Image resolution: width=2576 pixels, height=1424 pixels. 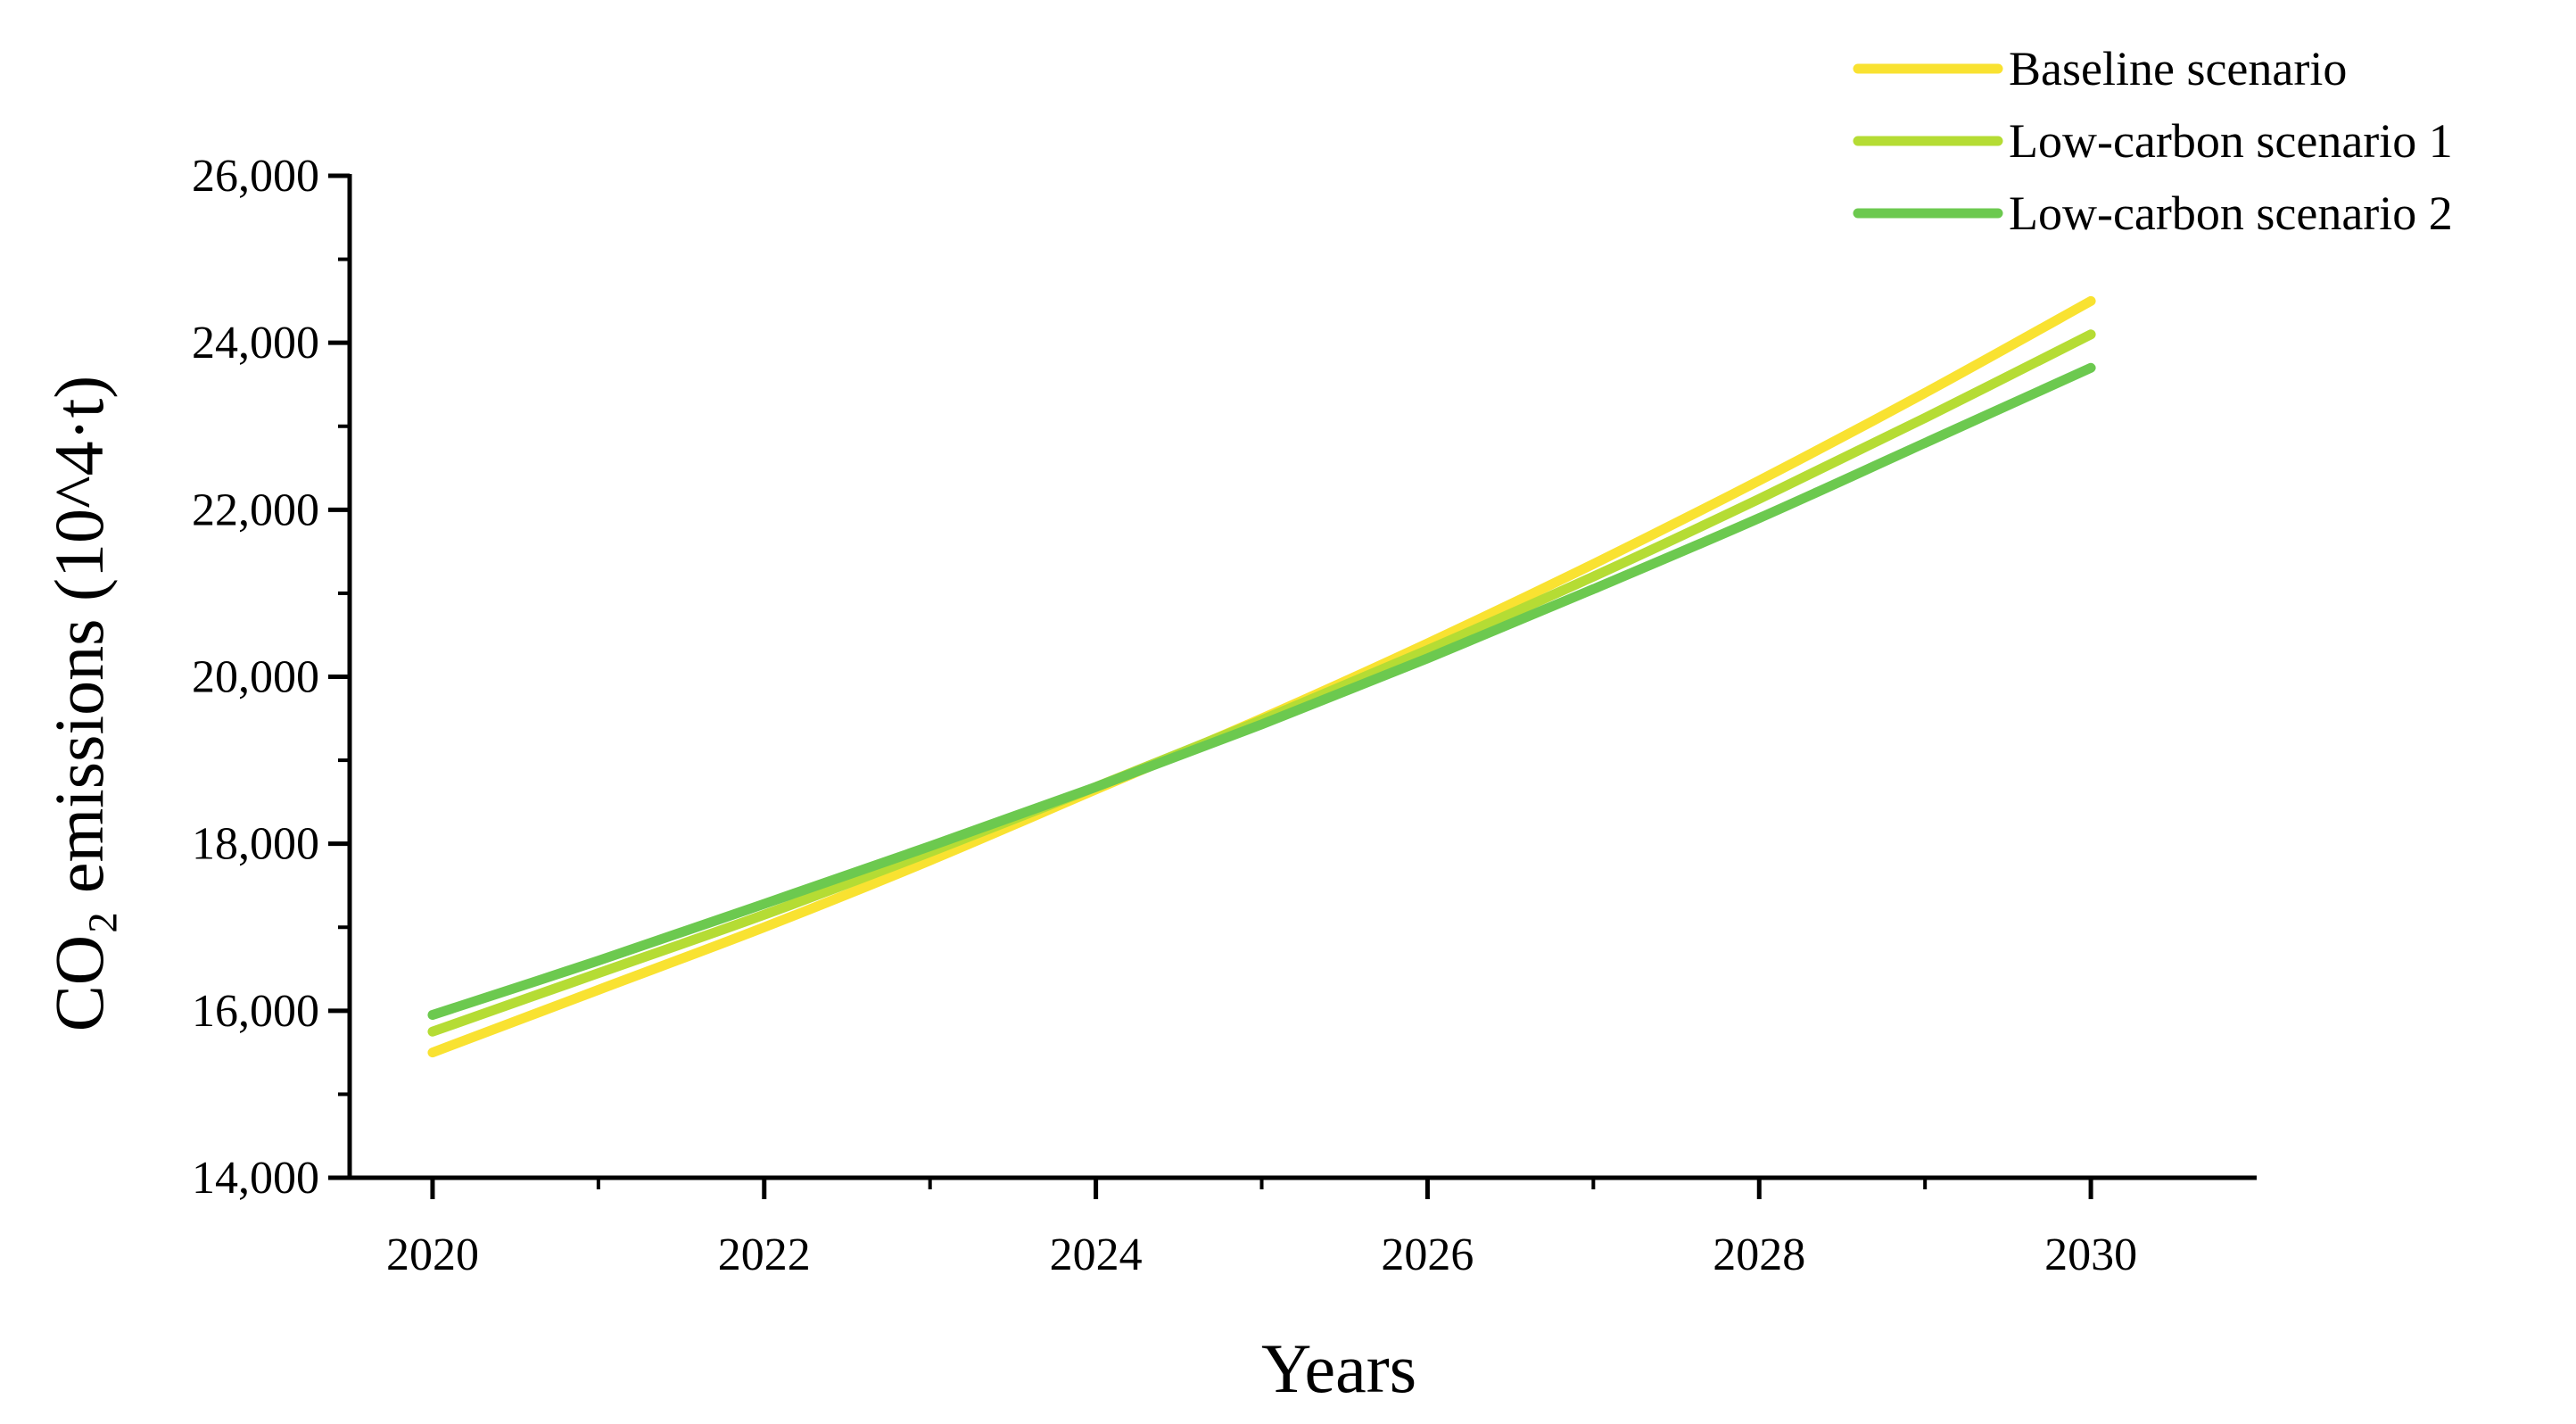 What do you see at coordinates (256, 1011) in the screenshot?
I see `y-tick-label: 16,000` at bounding box center [256, 1011].